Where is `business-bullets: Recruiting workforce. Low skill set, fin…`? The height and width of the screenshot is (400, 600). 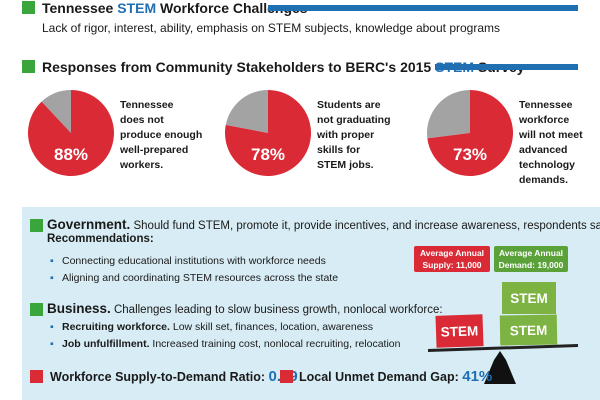 business-bullets: Recruiting workforce. Low skill set, fin… is located at coordinates (225, 336).